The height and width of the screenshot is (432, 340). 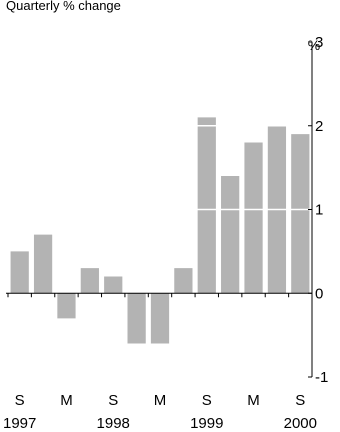 What do you see at coordinates (319, 293) in the screenshot?
I see `y-tick-label: 0` at bounding box center [319, 293].